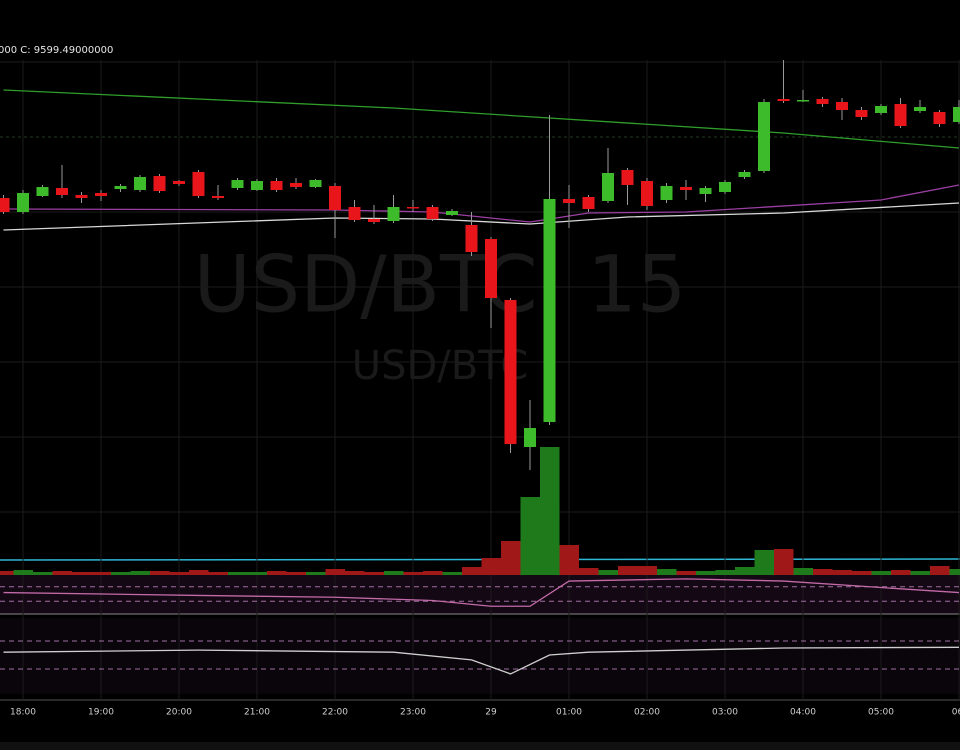 The width and height of the screenshot is (960, 750). I want to click on x-tick-label: 01:00, so click(569, 713).